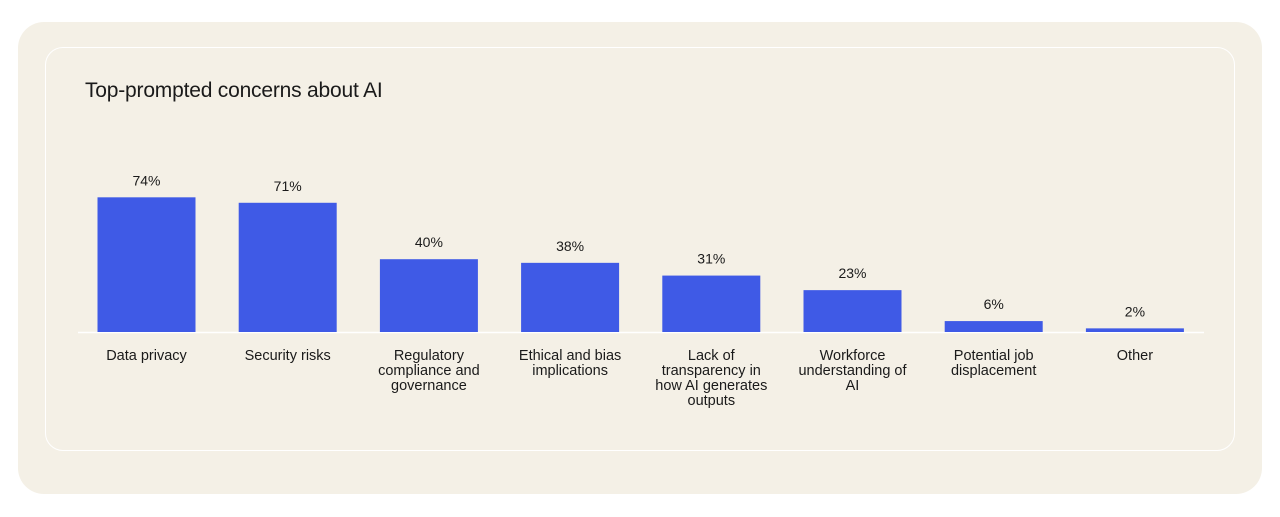 This screenshot has height=517, width=1280. What do you see at coordinates (711, 259) in the screenshot?
I see `bar-value-label: 31%` at bounding box center [711, 259].